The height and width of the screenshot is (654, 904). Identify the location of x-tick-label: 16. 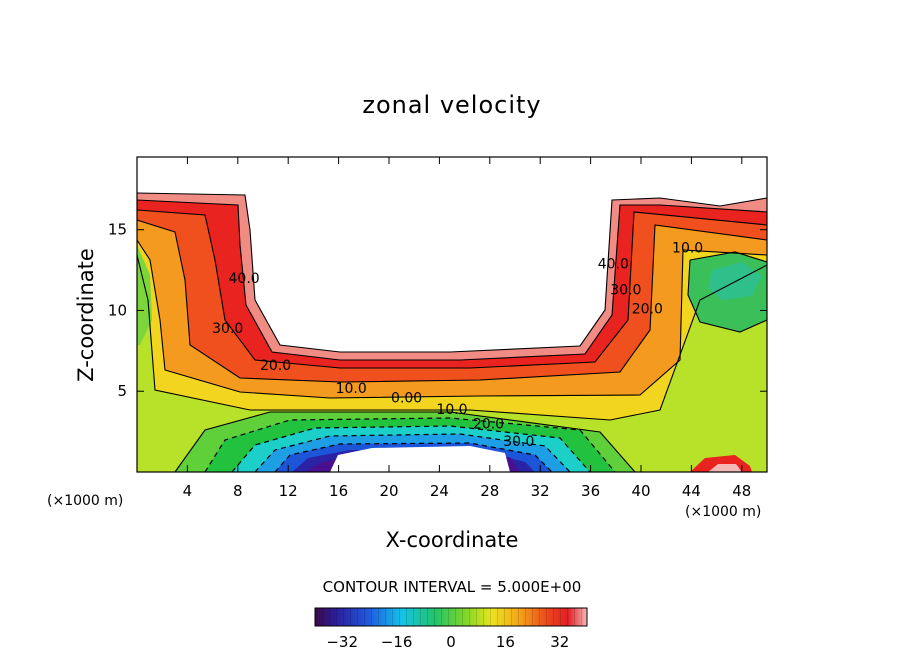
(338, 491).